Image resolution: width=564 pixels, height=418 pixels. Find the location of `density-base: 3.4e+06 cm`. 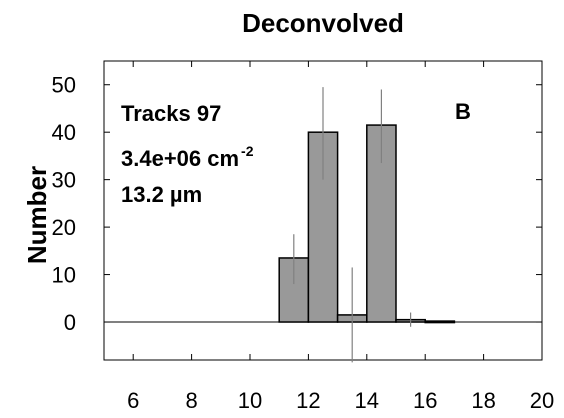

density-base: 3.4e+06 cm is located at coordinates (180, 158).